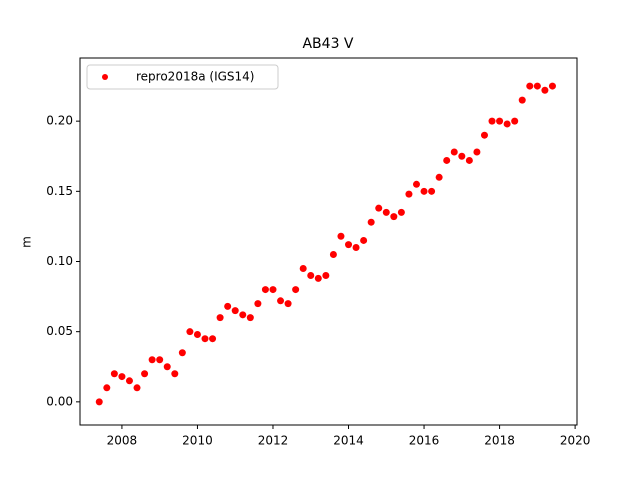 Image resolution: width=640 pixels, height=480 pixels. I want to click on x-tick-label: 2016, so click(424, 441).